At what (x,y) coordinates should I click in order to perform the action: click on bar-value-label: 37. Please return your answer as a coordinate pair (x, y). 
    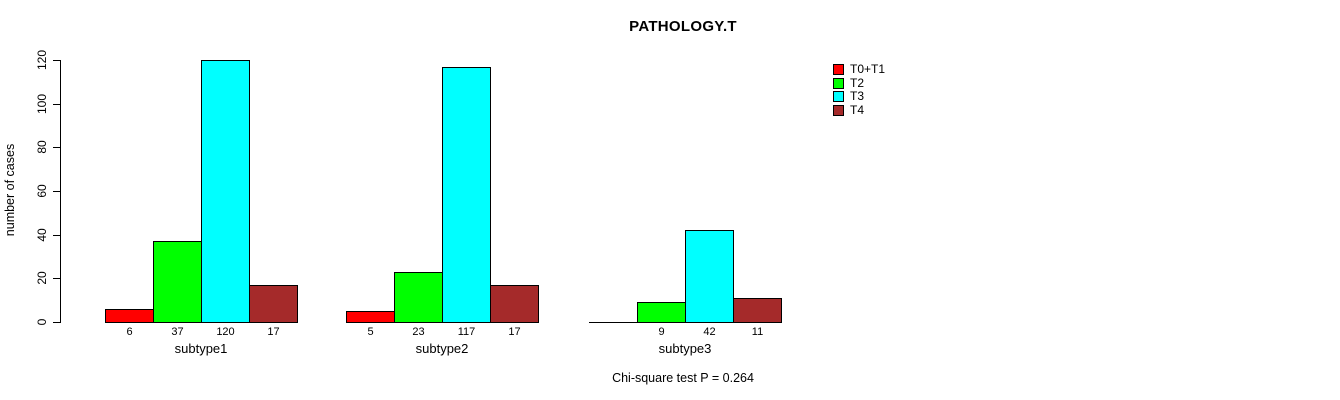
    Looking at the image, I should click on (177, 332).